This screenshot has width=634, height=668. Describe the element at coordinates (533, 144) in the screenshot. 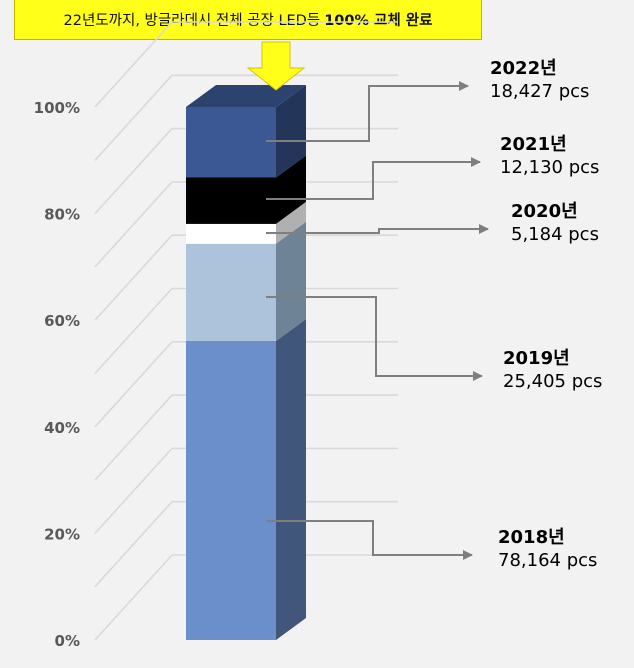

I see `series-year-label: 2021년` at that location.